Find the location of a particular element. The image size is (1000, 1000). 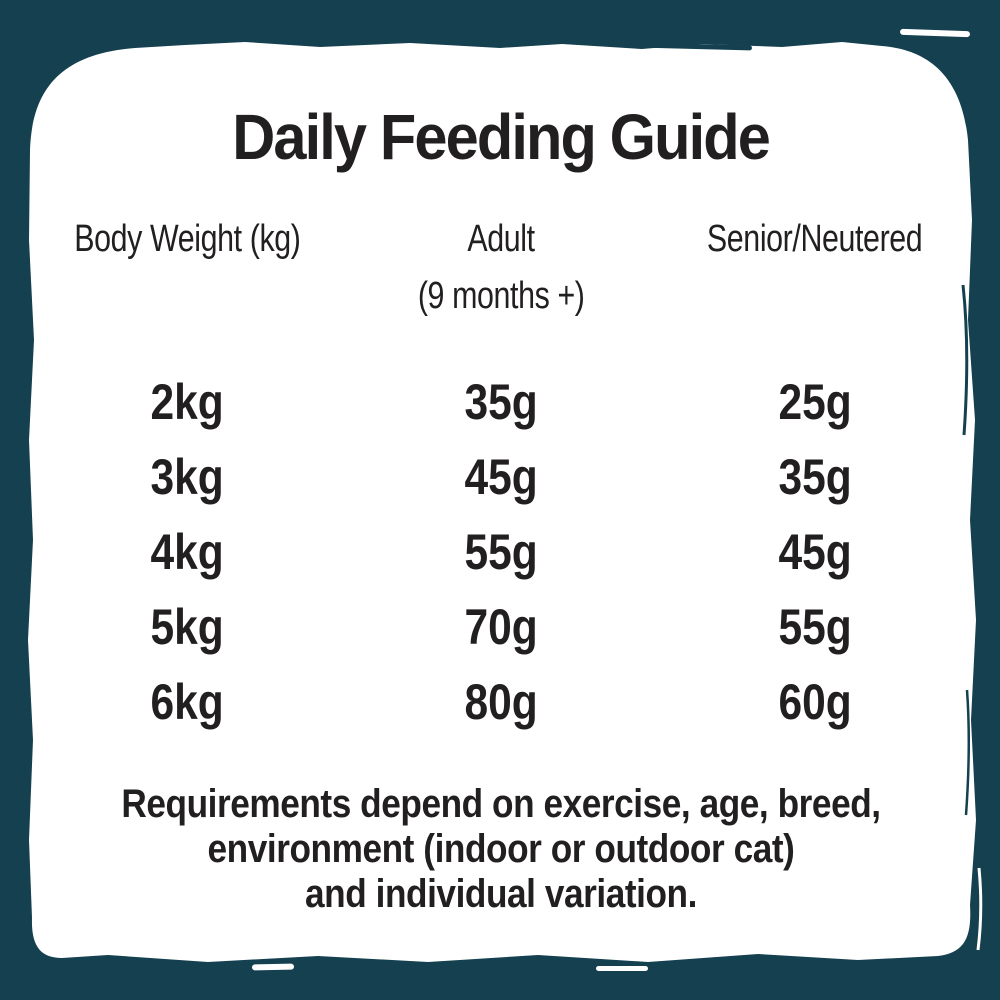

cell-body-weight: 5kg is located at coordinates (187, 627).